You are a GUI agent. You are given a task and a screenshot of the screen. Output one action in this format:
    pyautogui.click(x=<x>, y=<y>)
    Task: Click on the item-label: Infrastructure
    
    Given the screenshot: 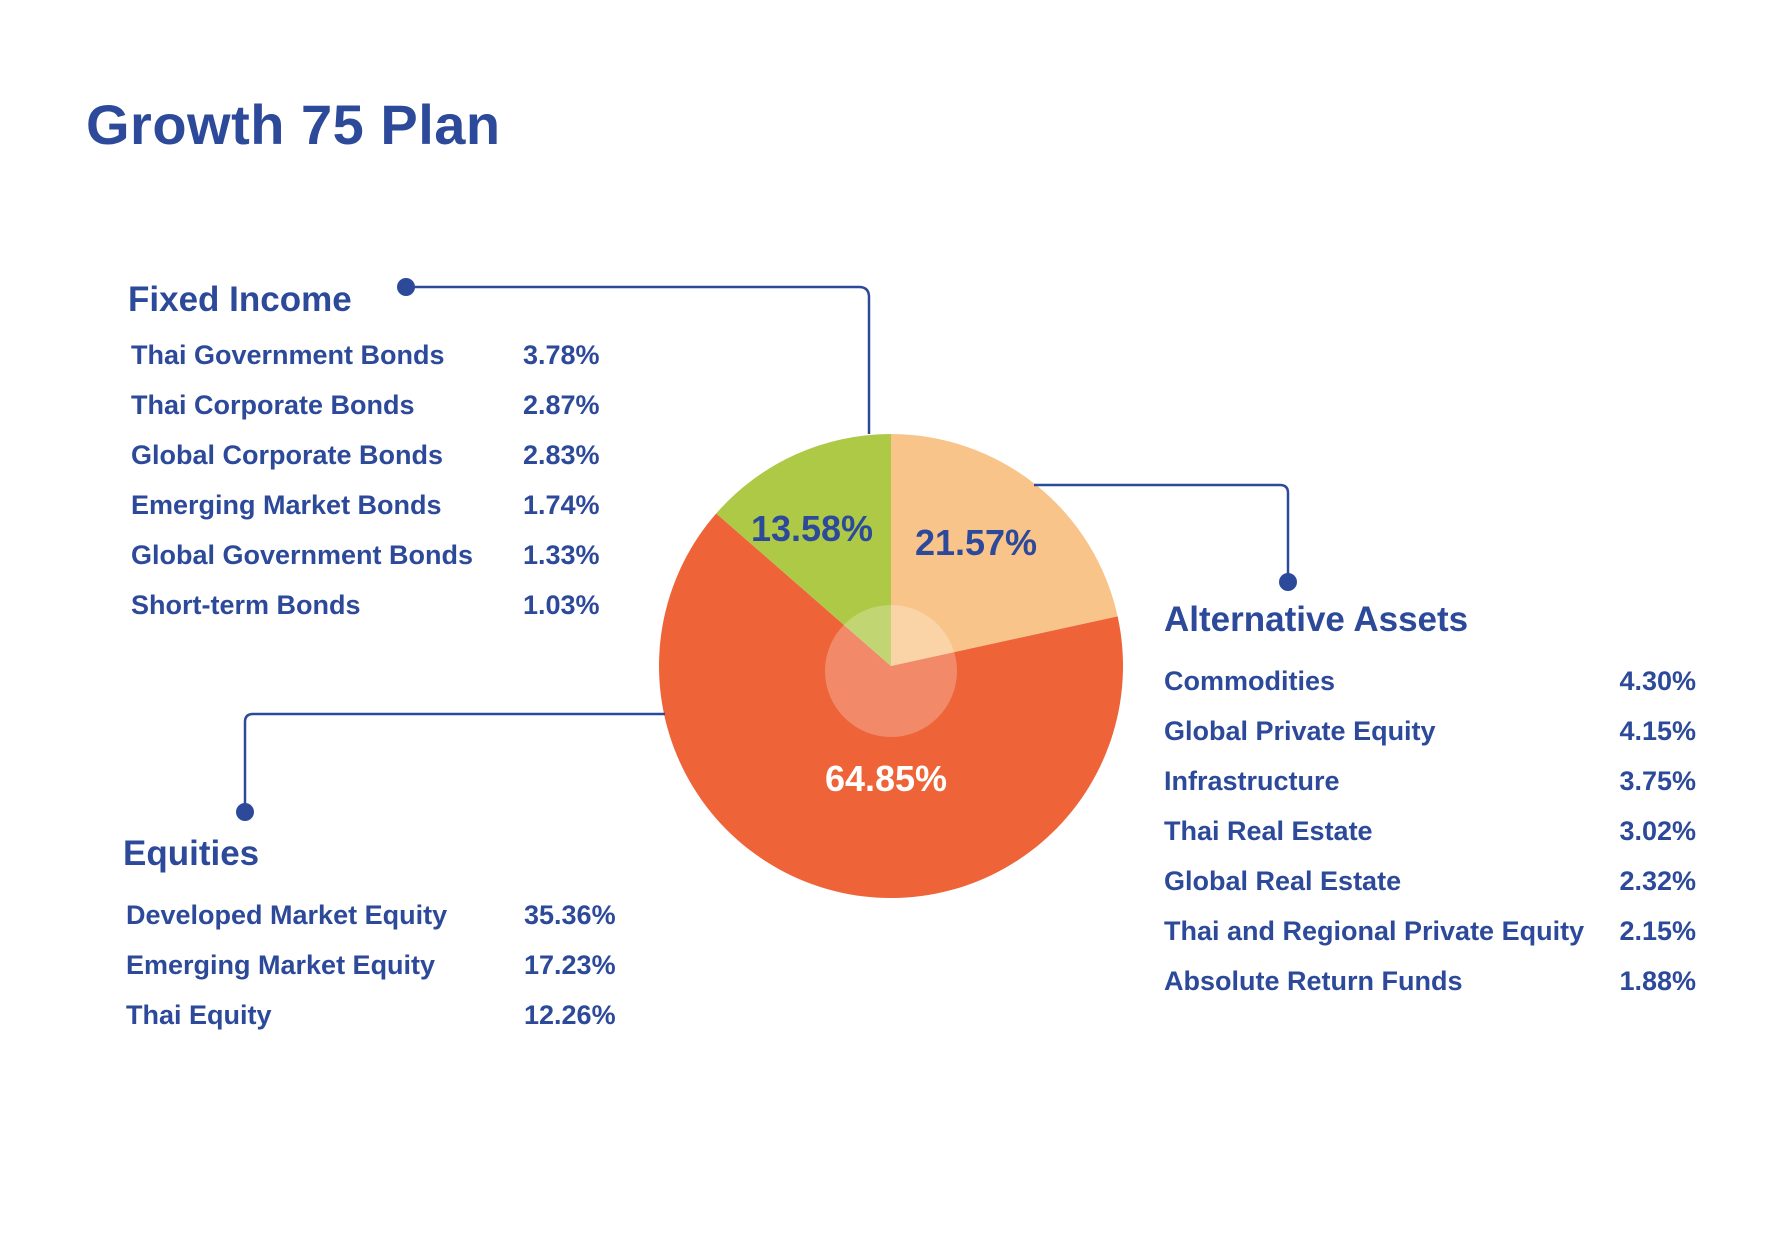 What is the action you would take?
    pyautogui.click(x=1252, y=781)
    